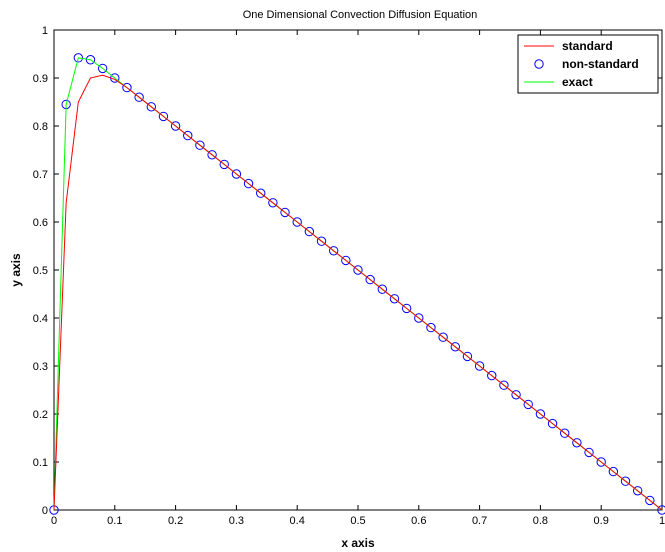 The width and height of the screenshot is (665, 552). I want to click on x-tick-label: 0.3, so click(236, 521).